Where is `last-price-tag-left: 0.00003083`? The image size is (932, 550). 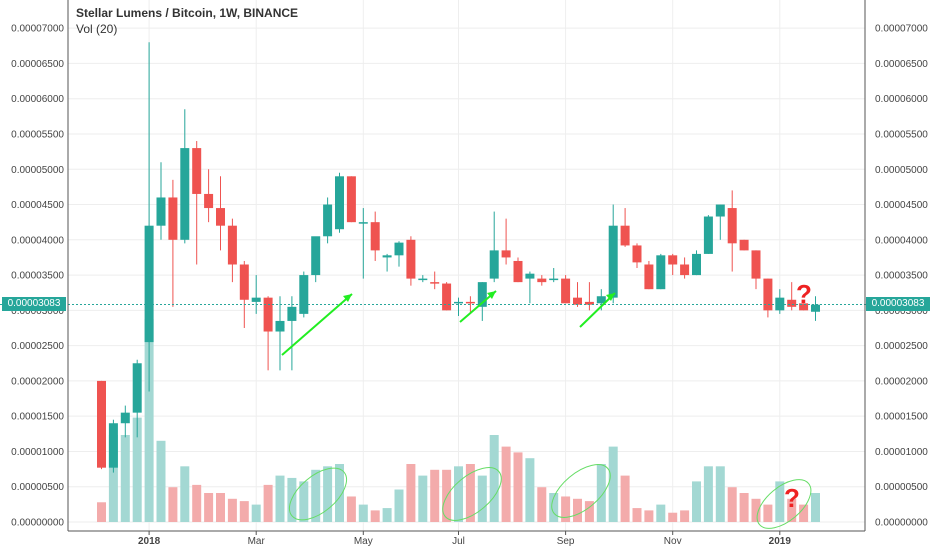 last-price-tag-left: 0.00003083 is located at coordinates (34, 304).